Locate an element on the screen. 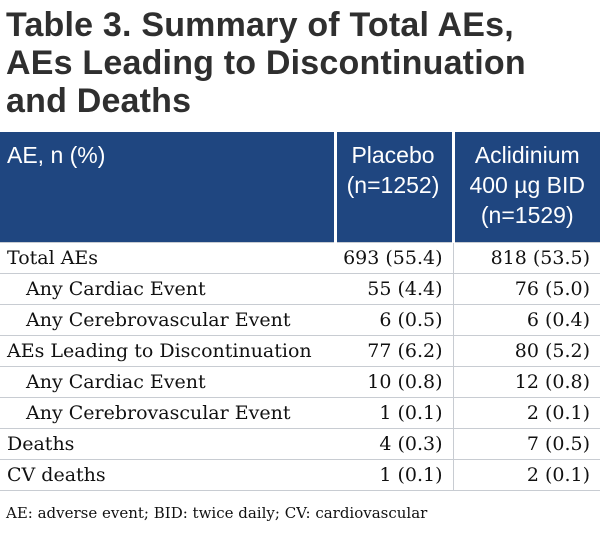 This screenshot has height=536, width=600. header-aclidinium-line-1: Aclidinium is located at coordinates (527, 155).